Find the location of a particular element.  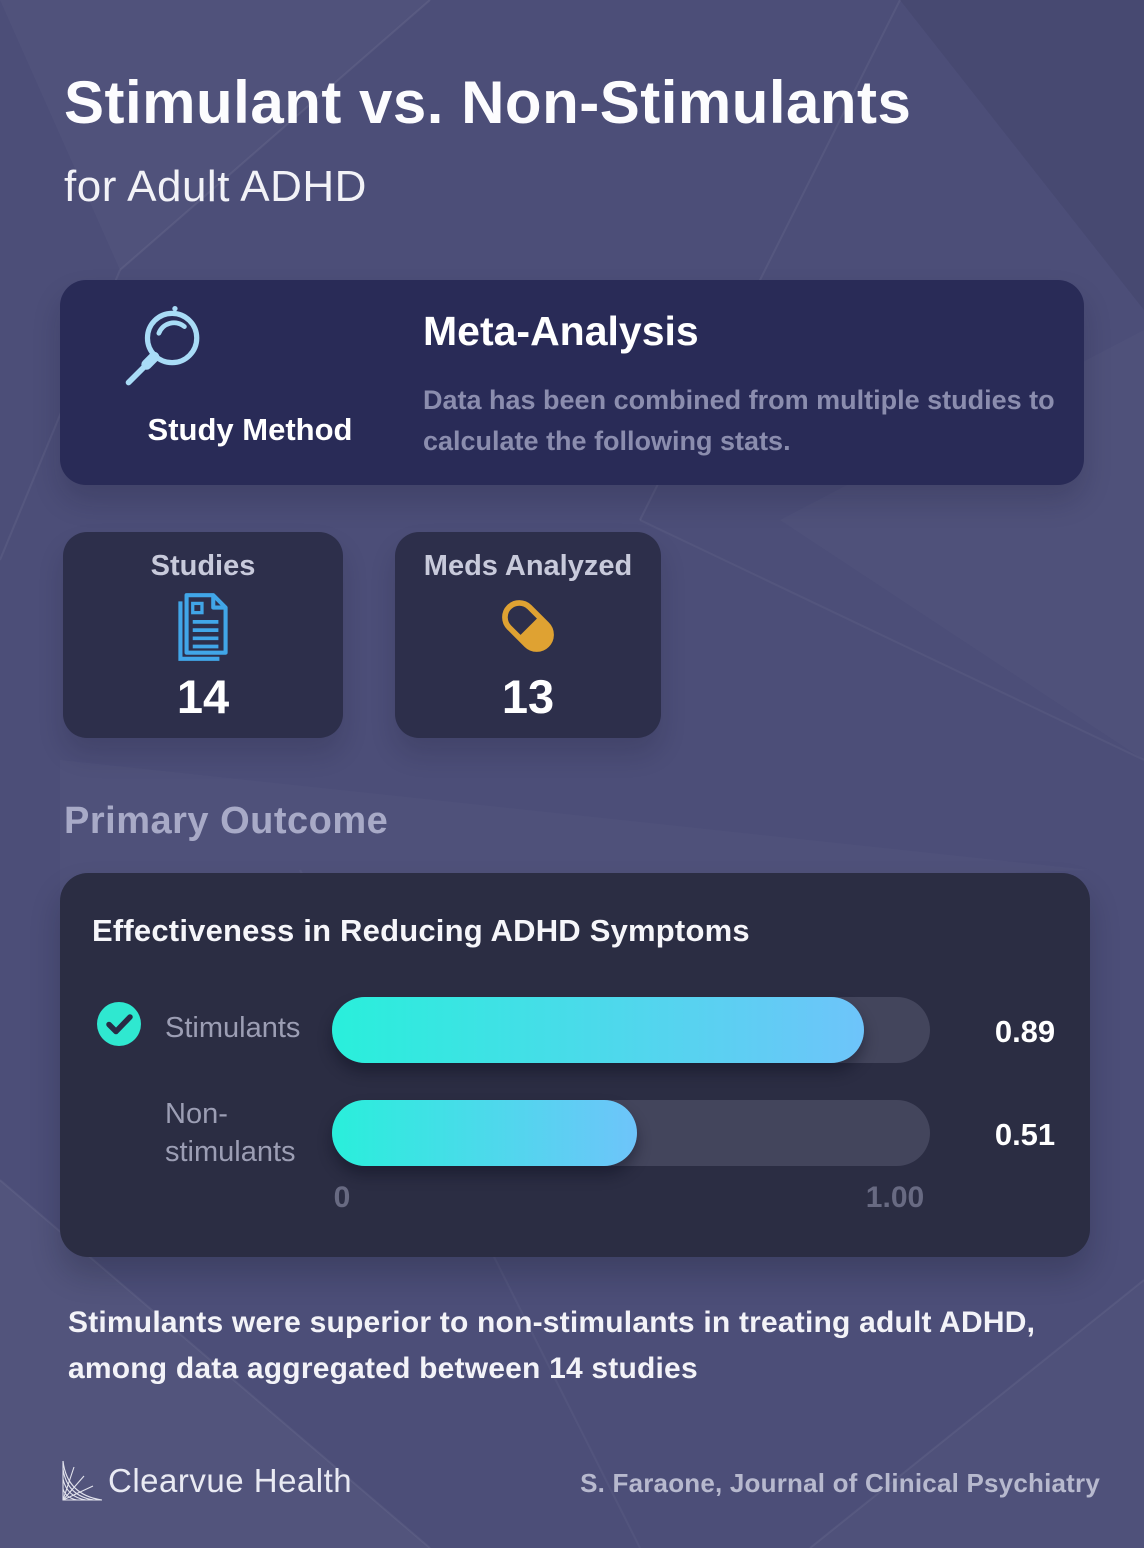

pill-icon is located at coordinates (528, 626).